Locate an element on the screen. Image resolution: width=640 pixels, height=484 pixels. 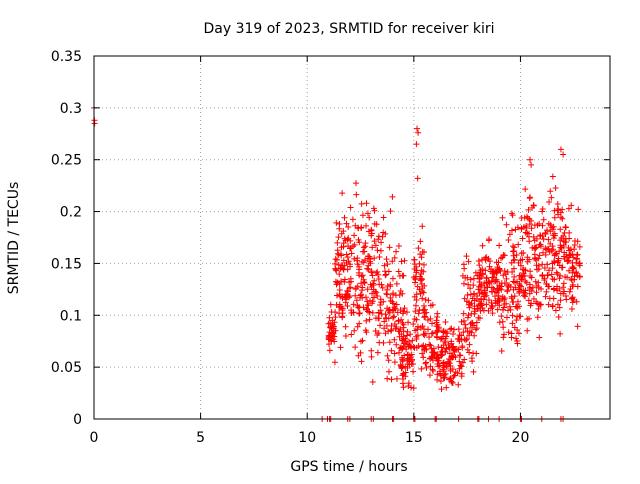
x-tick-label: 5 is located at coordinates (200, 438).